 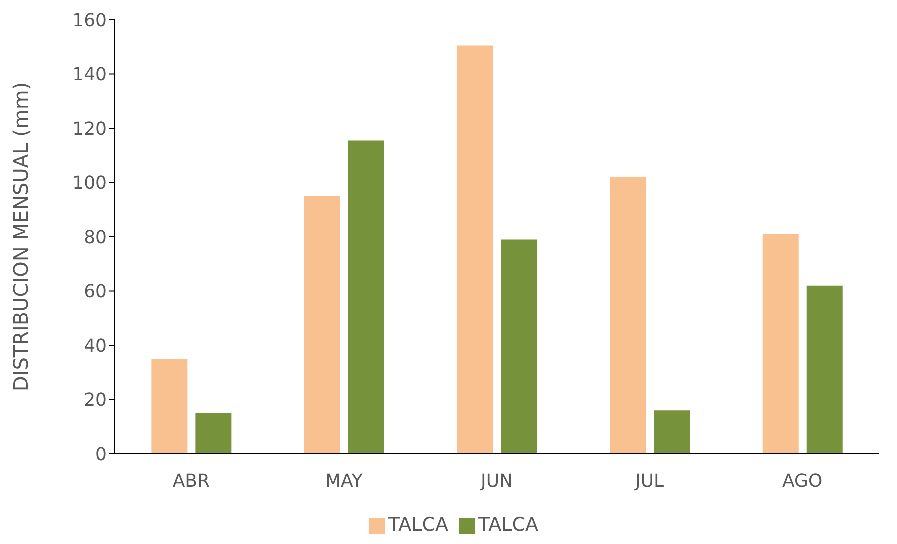 I want to click on y-tick-label: 20, so click(x=95, y=401).